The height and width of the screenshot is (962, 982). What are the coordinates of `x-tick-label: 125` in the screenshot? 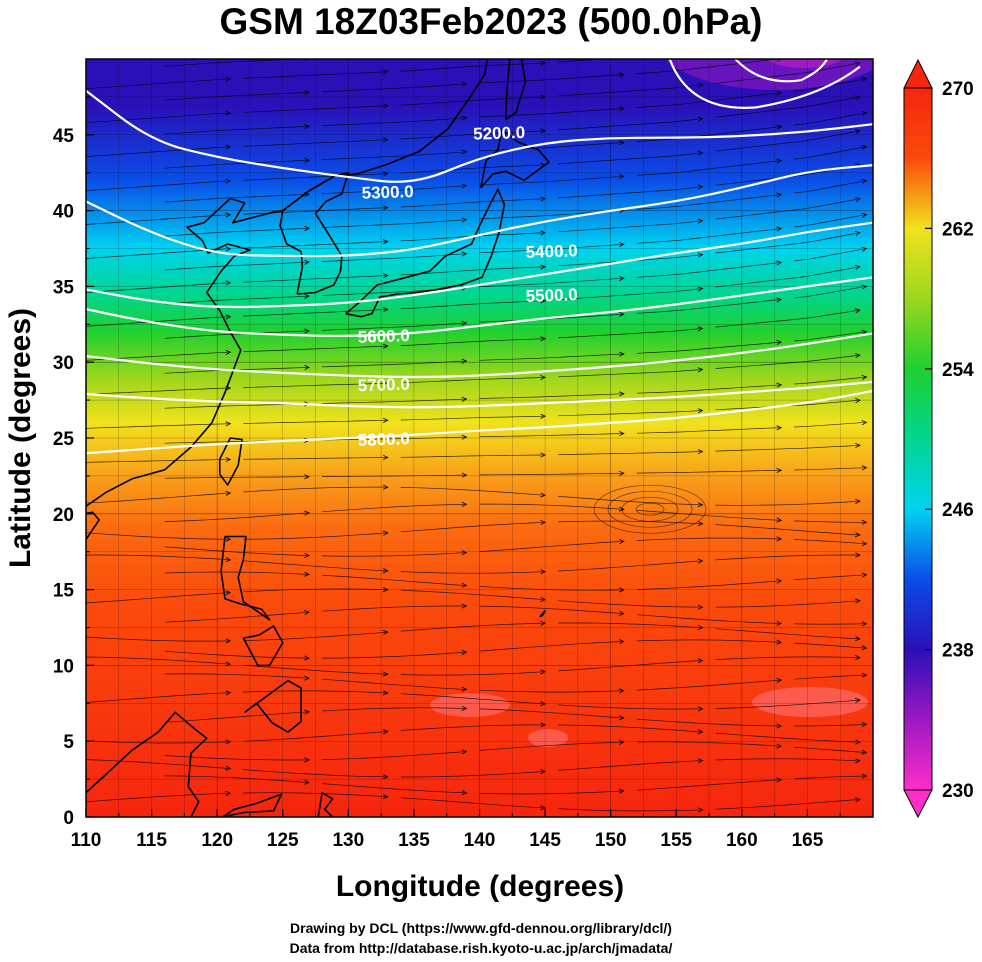 It's located at (283, 840).